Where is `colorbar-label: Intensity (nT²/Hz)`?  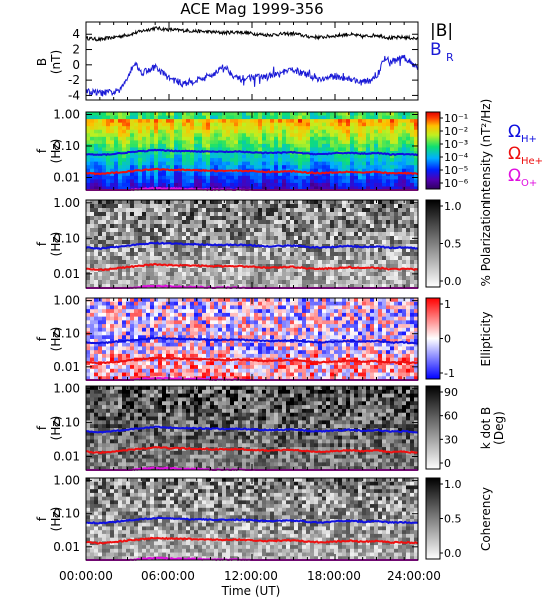 colorbar-label: Intensity (nT²/Hz) is located at coordinates (486, 151).